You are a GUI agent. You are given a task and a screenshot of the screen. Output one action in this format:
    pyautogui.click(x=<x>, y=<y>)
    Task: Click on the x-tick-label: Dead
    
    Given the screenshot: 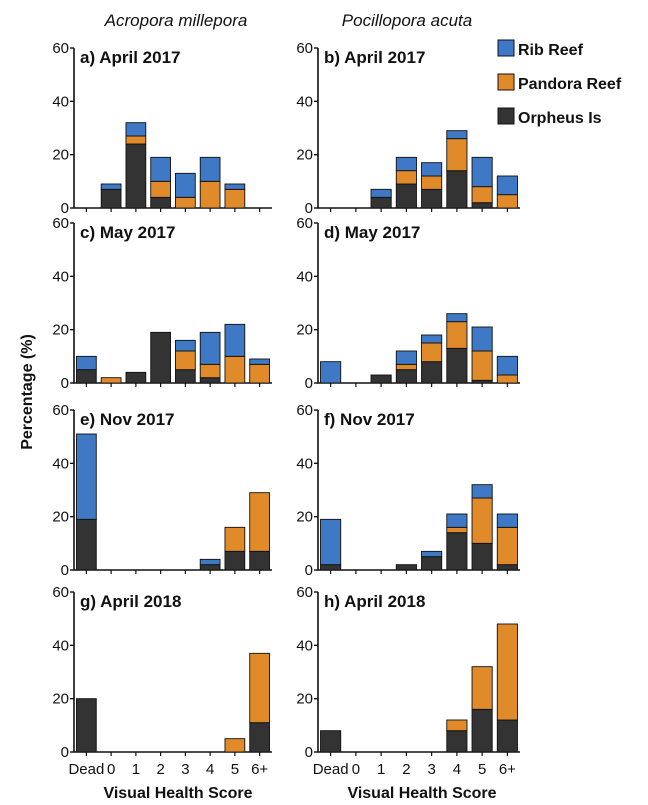 What is the action you would take?
    pyautogui.click(x=86, y=769)
    